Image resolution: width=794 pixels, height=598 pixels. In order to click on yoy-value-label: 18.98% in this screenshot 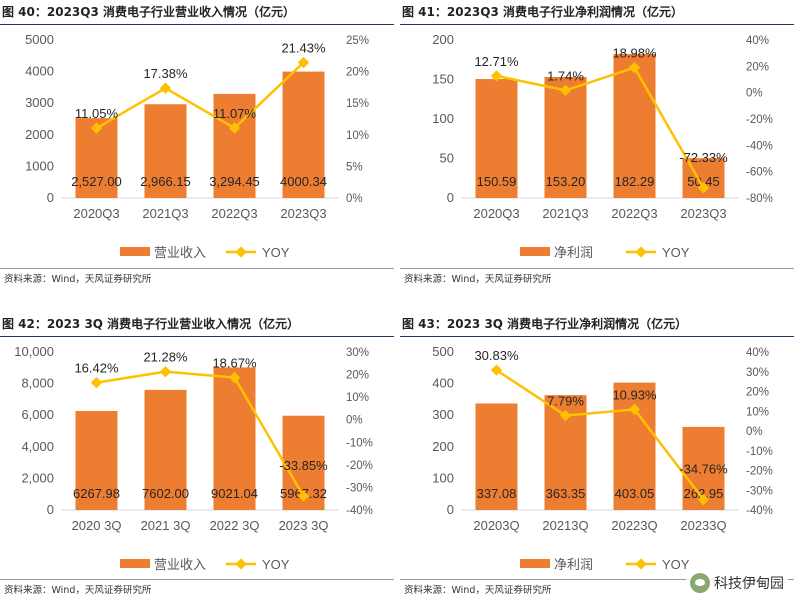, I will do `click(634, 53)`.